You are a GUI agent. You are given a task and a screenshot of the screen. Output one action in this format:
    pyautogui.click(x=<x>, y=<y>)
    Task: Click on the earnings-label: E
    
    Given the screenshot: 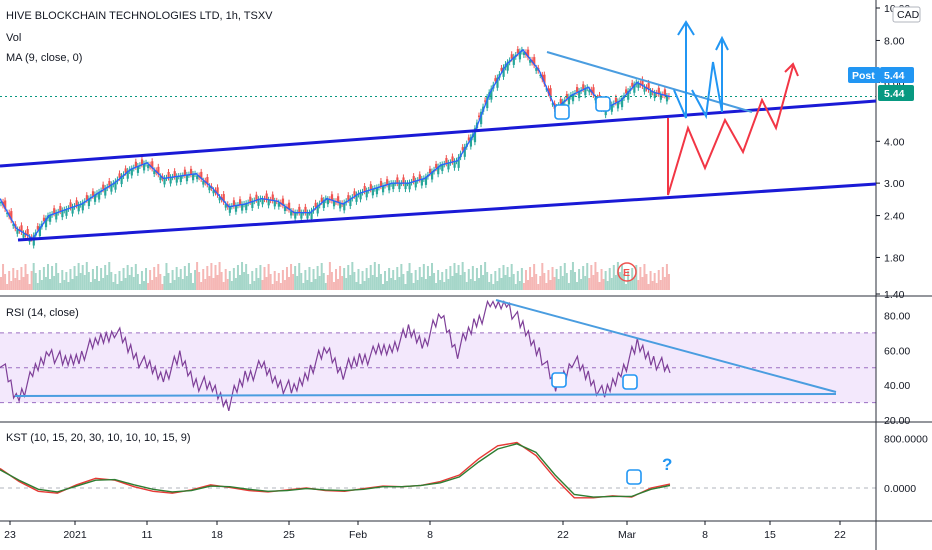 What is the action you would take?
    pyautogui.click(x=626, y=273)
    